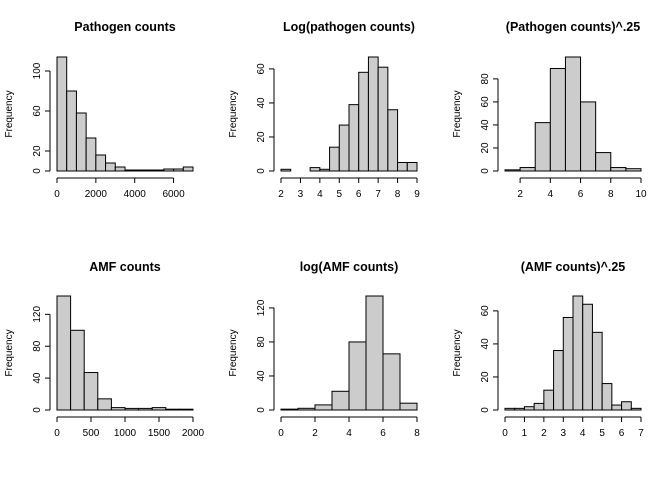  I want to click on x-tick-label: 500, so click(91, 433).